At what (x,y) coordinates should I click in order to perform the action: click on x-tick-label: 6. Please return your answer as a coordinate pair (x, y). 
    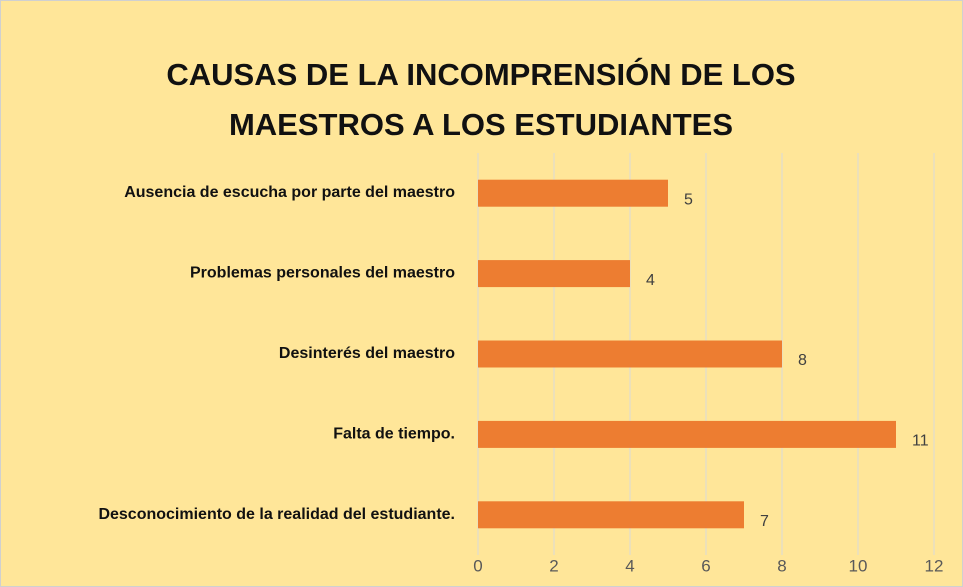
    Looking at the image, I should click on (705, 565).